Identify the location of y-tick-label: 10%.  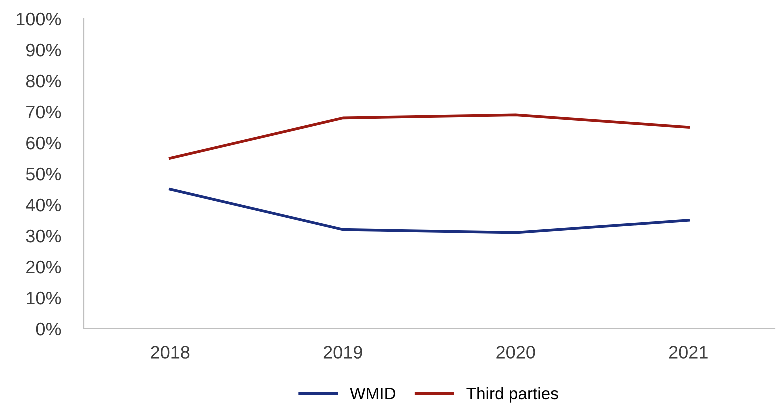
(44, 298).